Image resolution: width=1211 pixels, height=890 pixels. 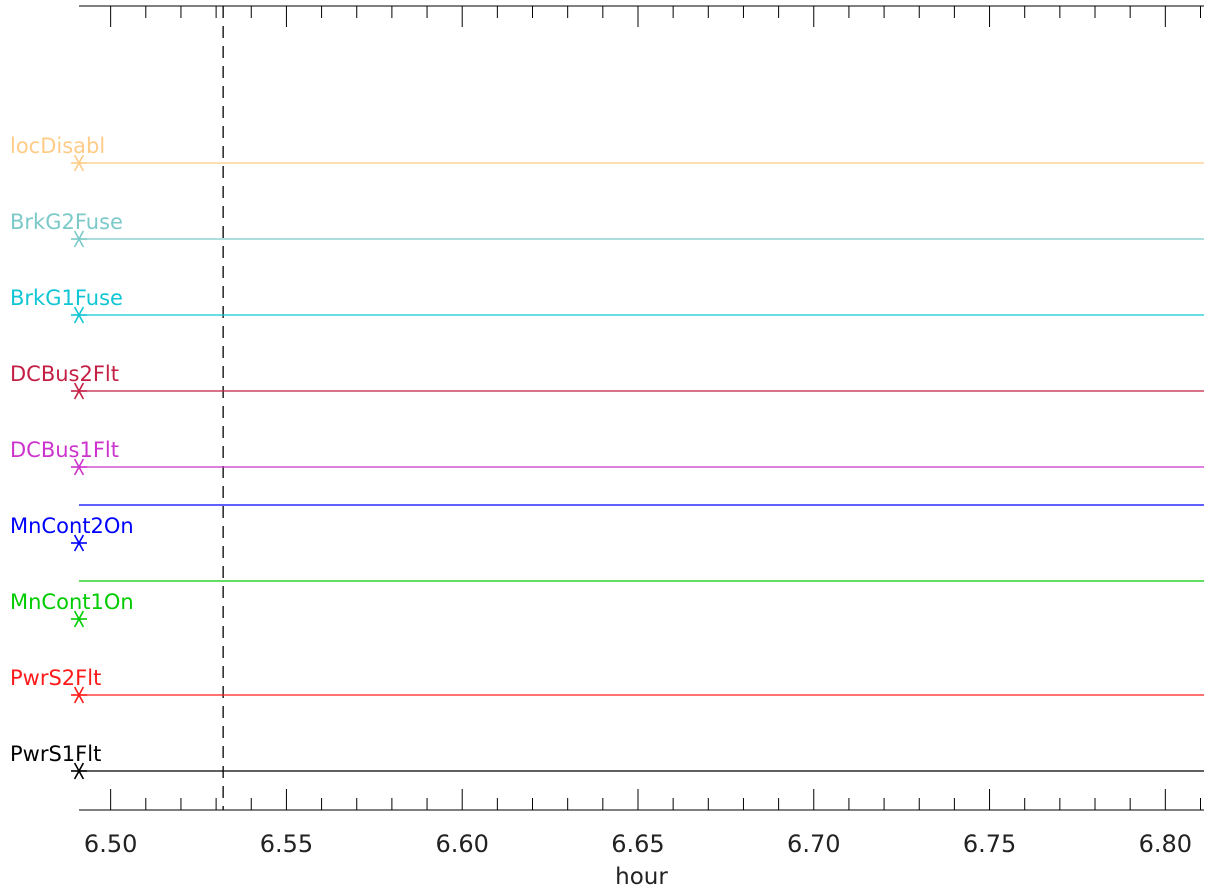 I want to click on series-DCBus1Flt: DCBus1Flt, so click(x=607, y=457).